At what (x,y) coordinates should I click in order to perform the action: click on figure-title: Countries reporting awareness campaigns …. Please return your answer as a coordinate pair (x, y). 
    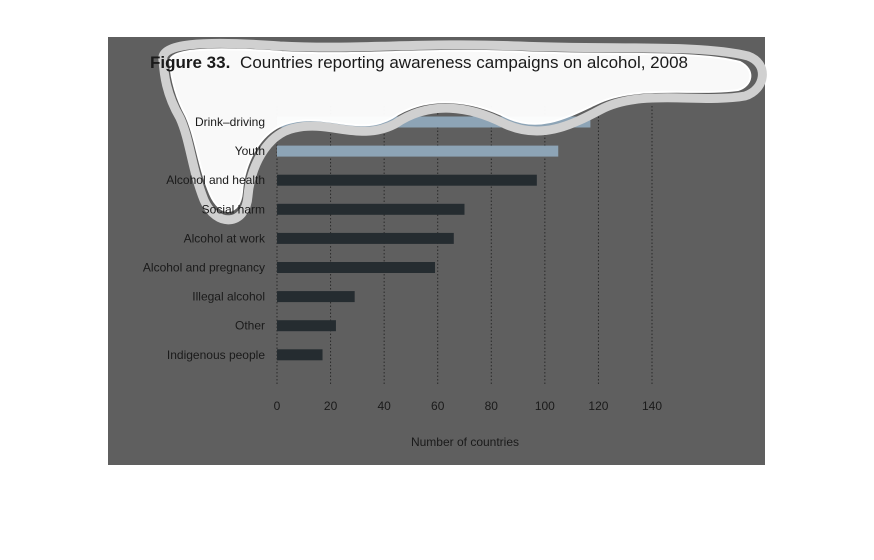
    Looking at the image, I should click on (464, 62).